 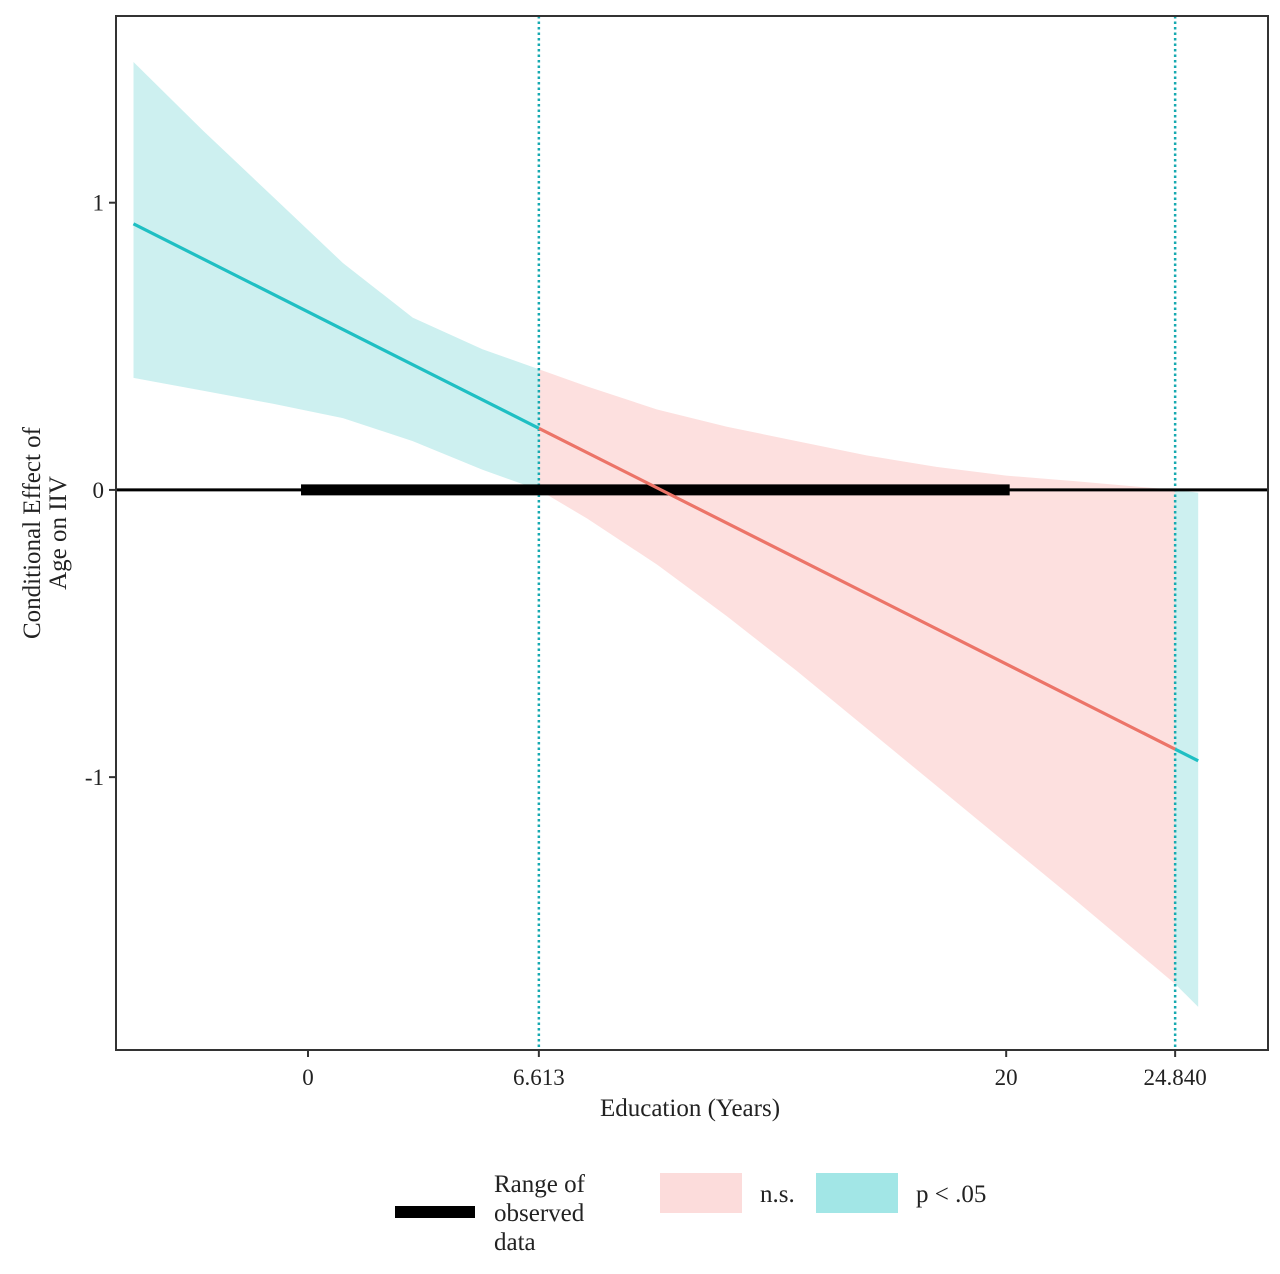 I want to click on x-tick-label: 6.613, so click(x=539, y=1077).